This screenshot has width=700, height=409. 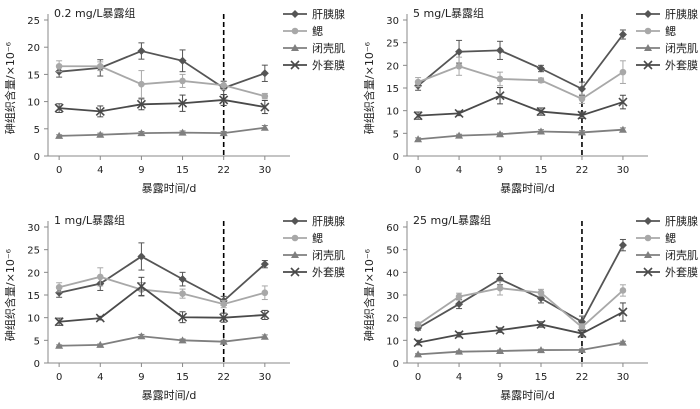 What do you see at coordinates (37, 341) in the screenshot?
I see `y-tick-label: 5` at bounding box center [37, 341].